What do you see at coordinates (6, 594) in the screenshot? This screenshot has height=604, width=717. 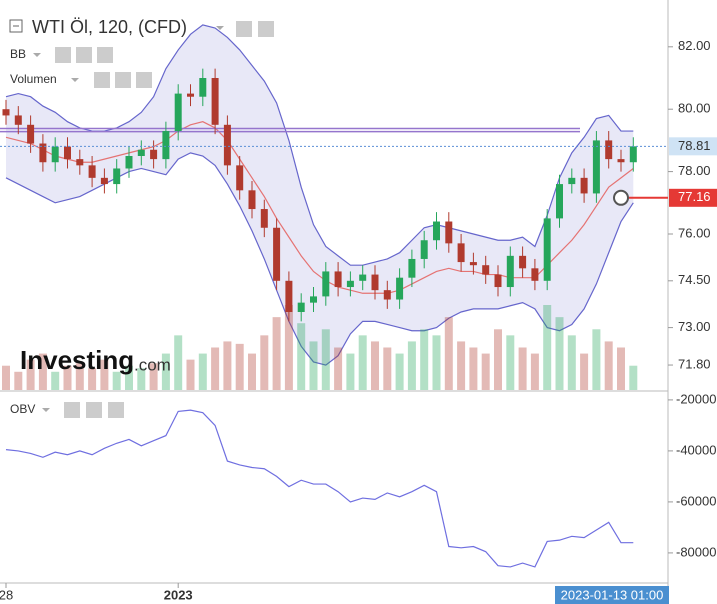 I see `x-tick-label: 28` at bounding box center [6, 594].